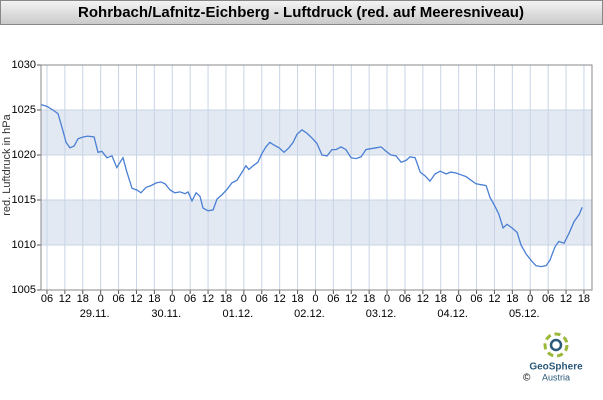 This screenshot has height=400, width=603. I want to click on day-label: 04.12., so click(452, 314).